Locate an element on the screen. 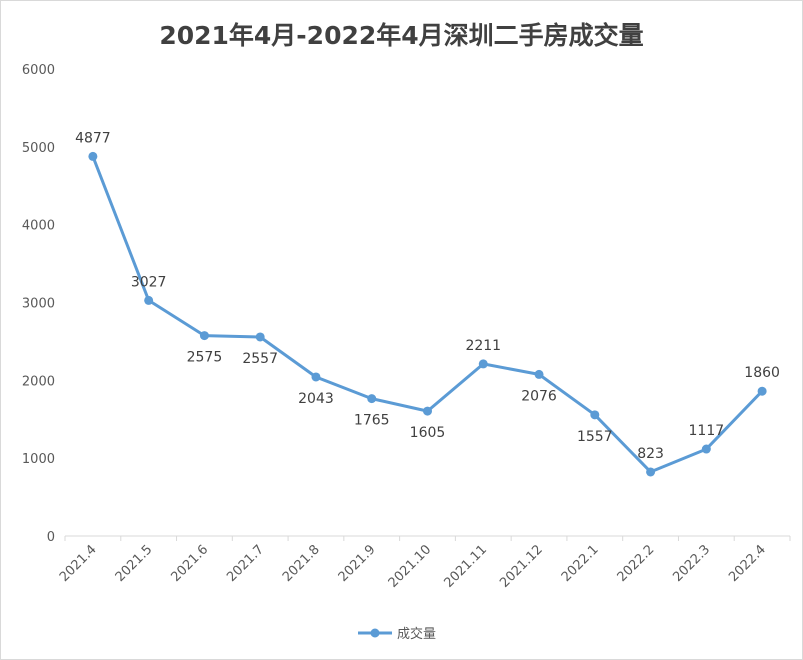  x-tick-label: 2021.4 is located at coordinates (78, 563).